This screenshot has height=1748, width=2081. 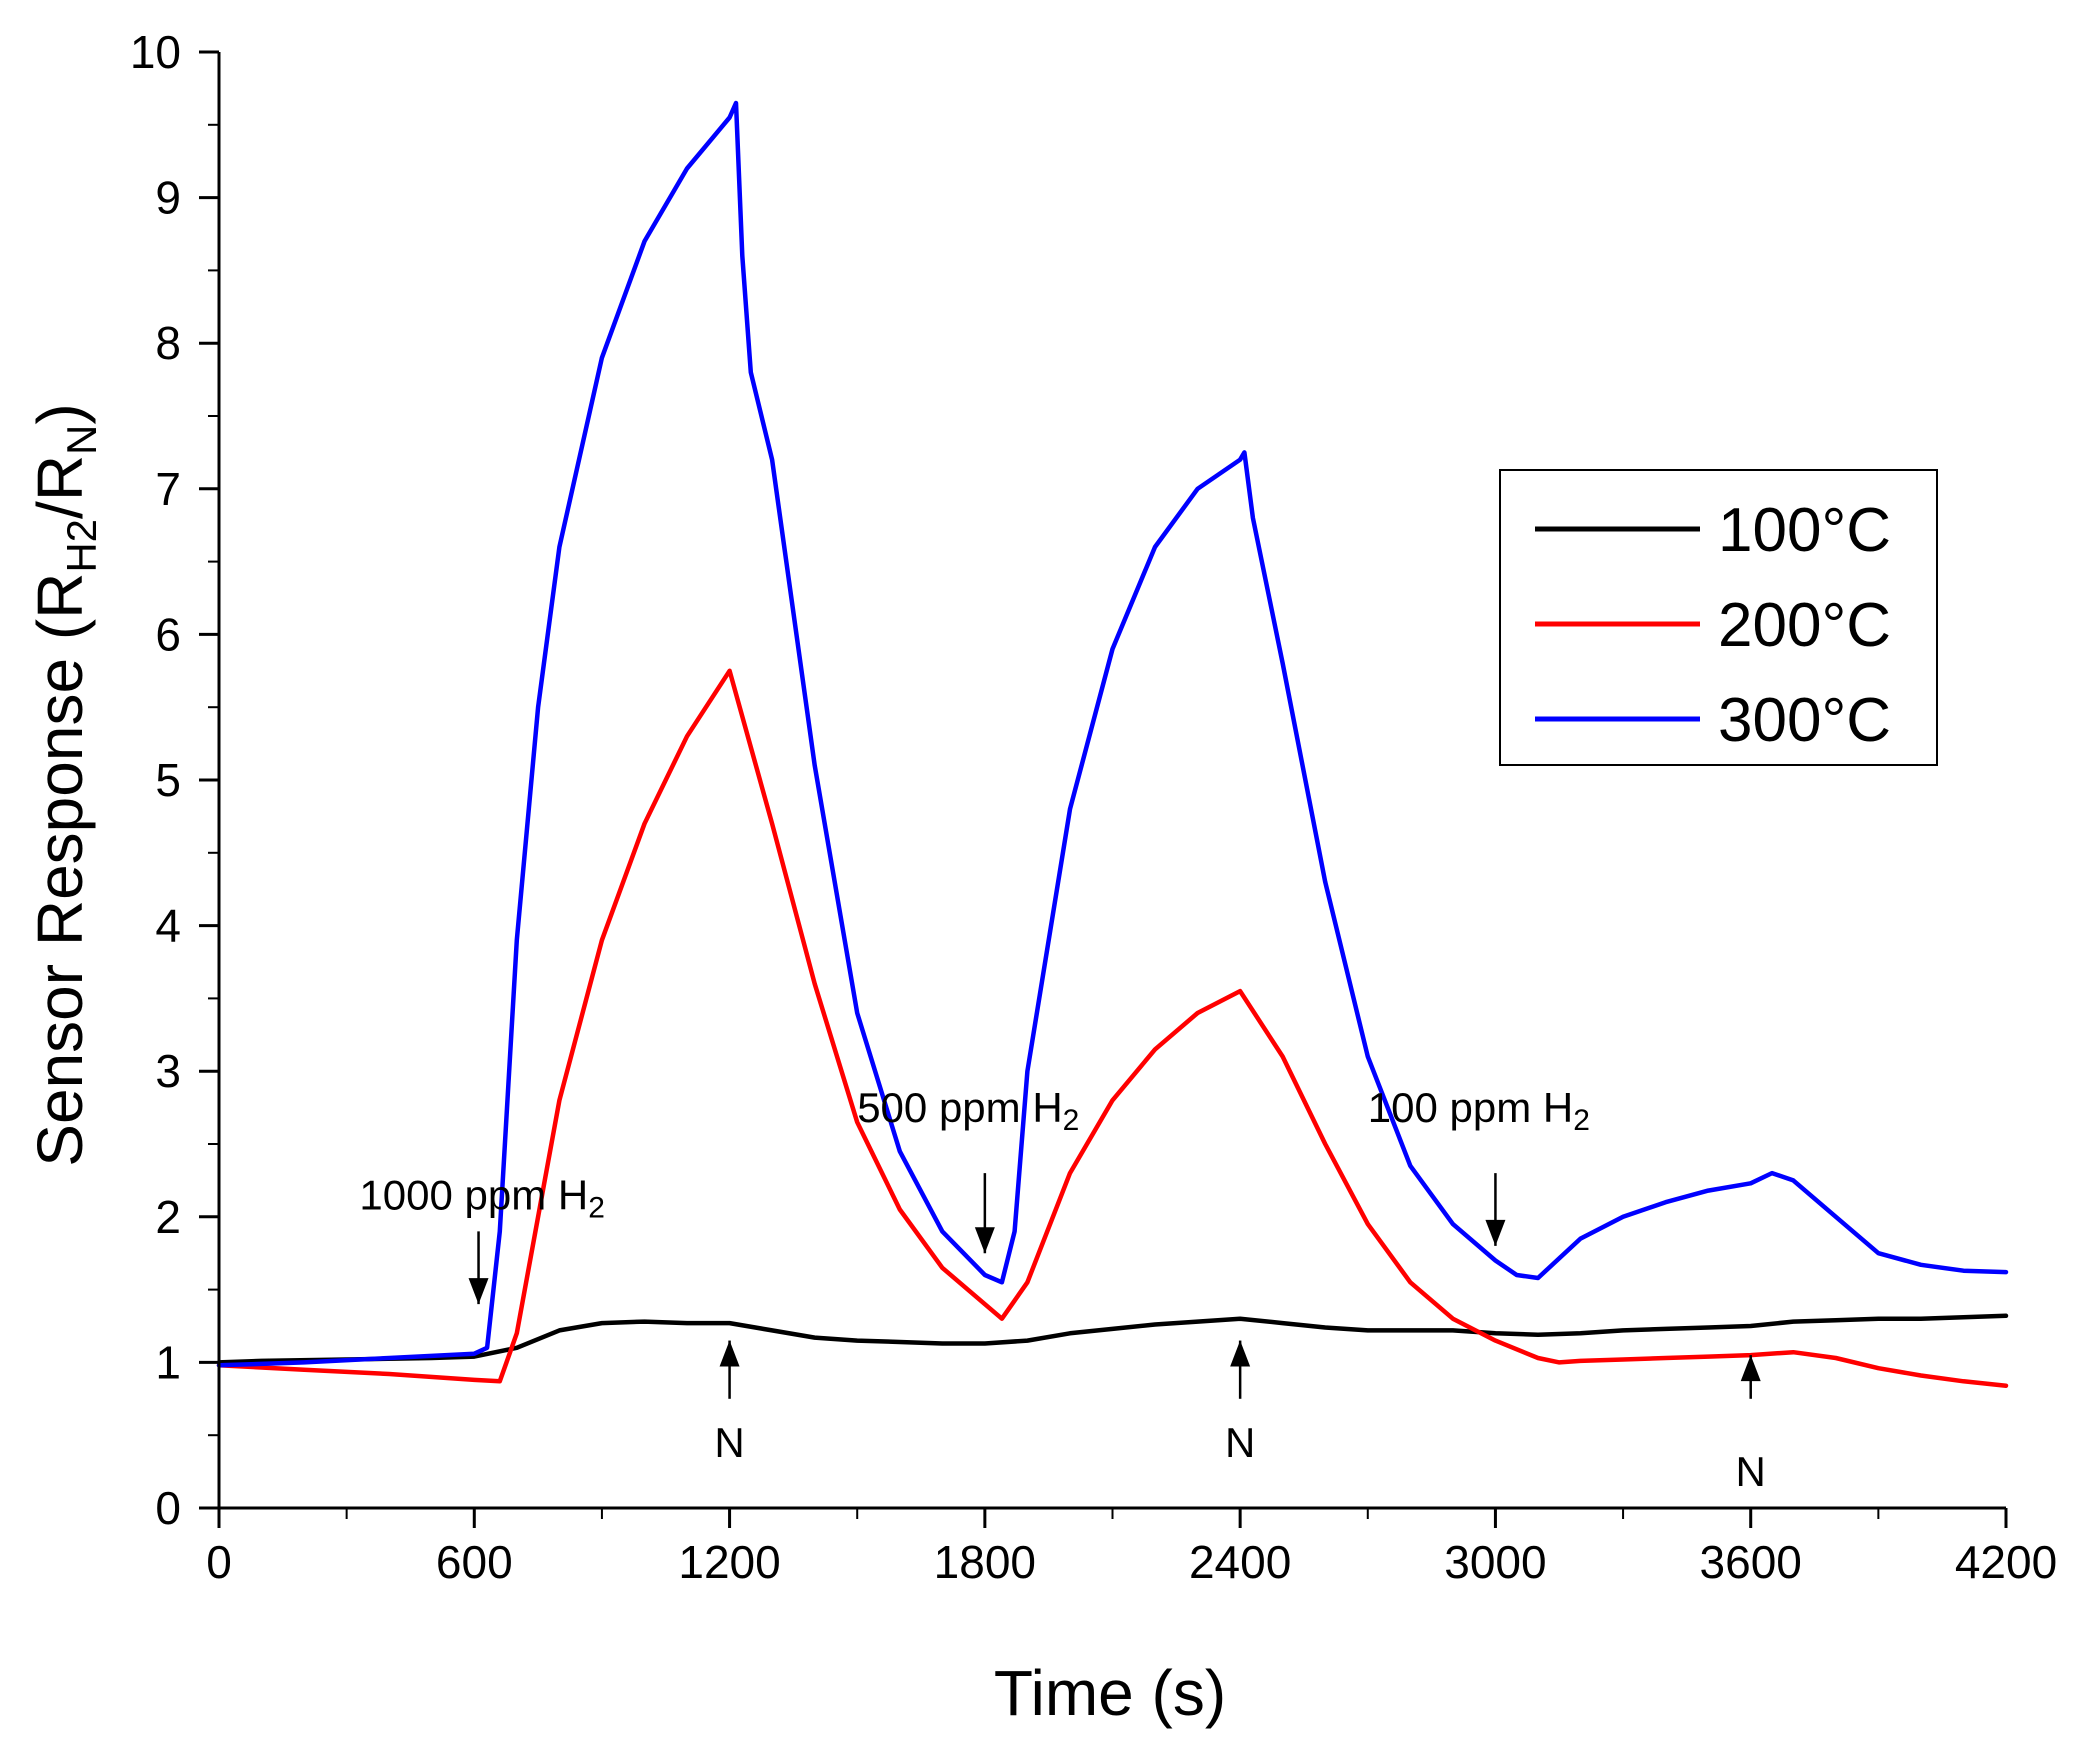 I want to click on annotation-label: 100 ppm H2, so click(x=1479, y=1110).